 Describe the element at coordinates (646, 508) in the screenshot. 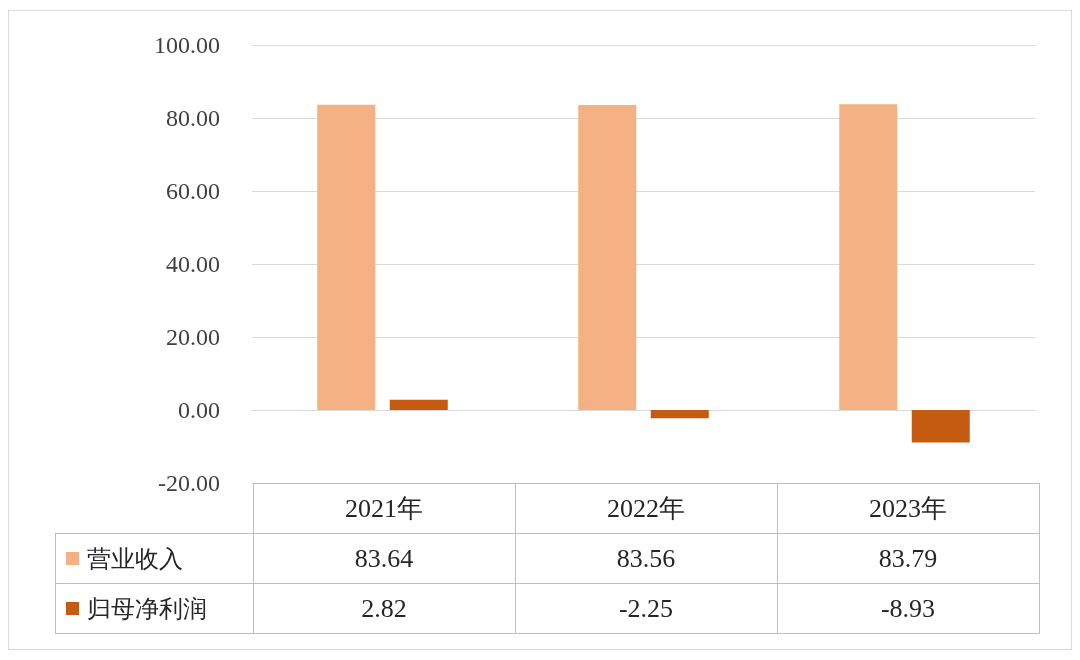

I see `x-tick-label: 2022年` at that location.